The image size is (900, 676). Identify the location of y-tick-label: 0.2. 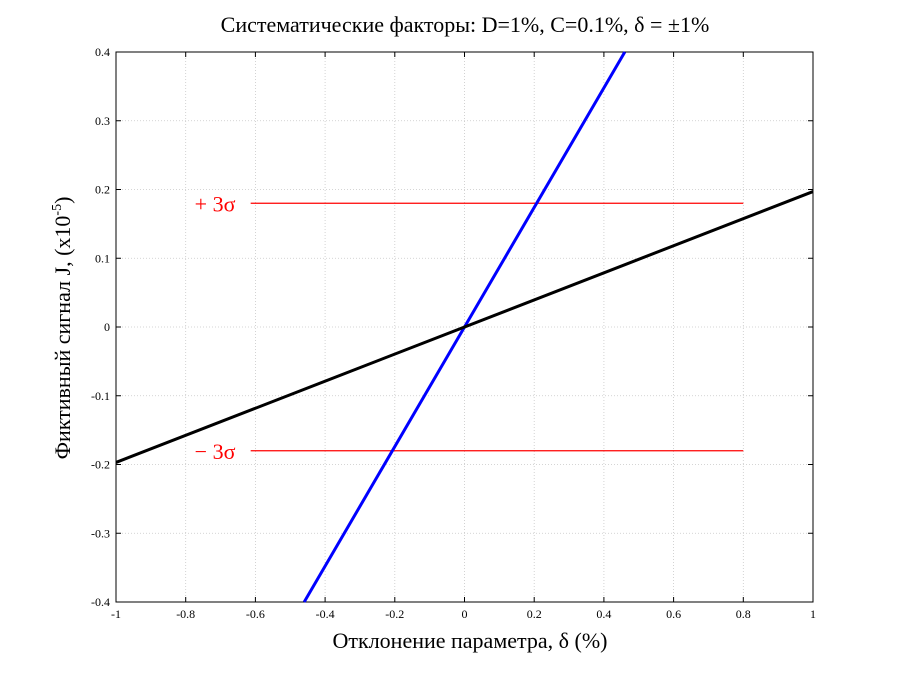
(102, 190).